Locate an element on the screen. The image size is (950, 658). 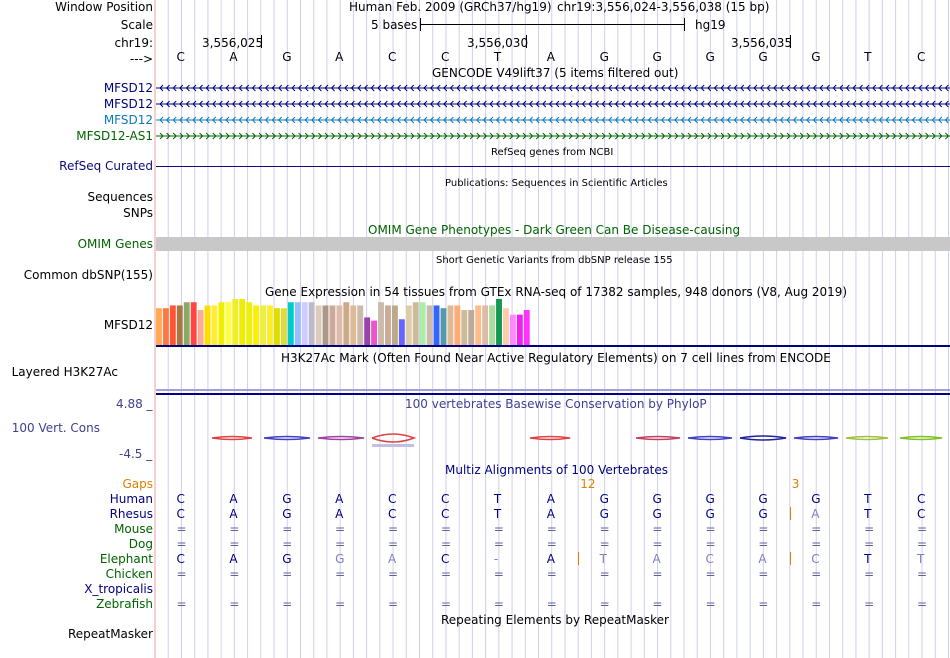
omim-gene-bar is located at coordinates (553, 244).